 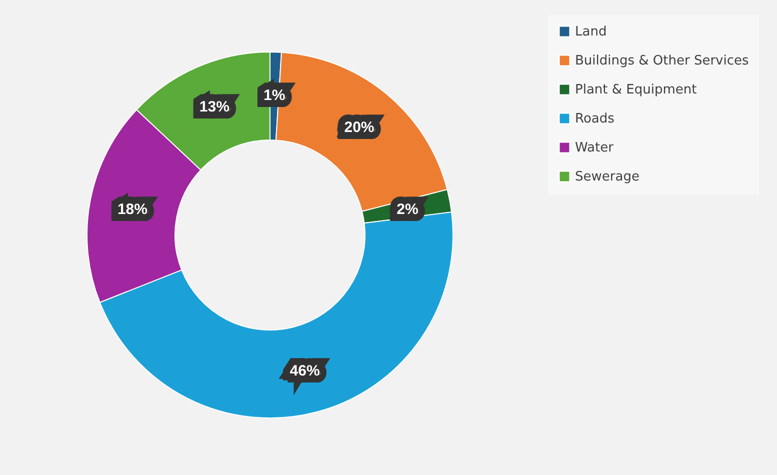 What do you see at coordinates (662, 61) in the screenshot?
I see `legend-label: Buildings & Other Services` at bounding box center [662, 61].